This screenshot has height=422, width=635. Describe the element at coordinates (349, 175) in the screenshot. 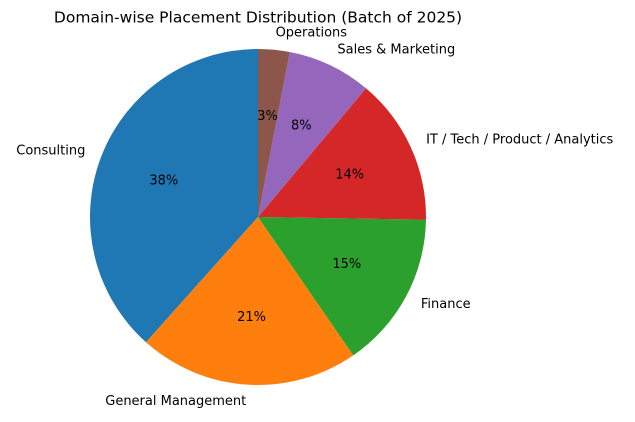

I see `value-label: 14%` at that location.